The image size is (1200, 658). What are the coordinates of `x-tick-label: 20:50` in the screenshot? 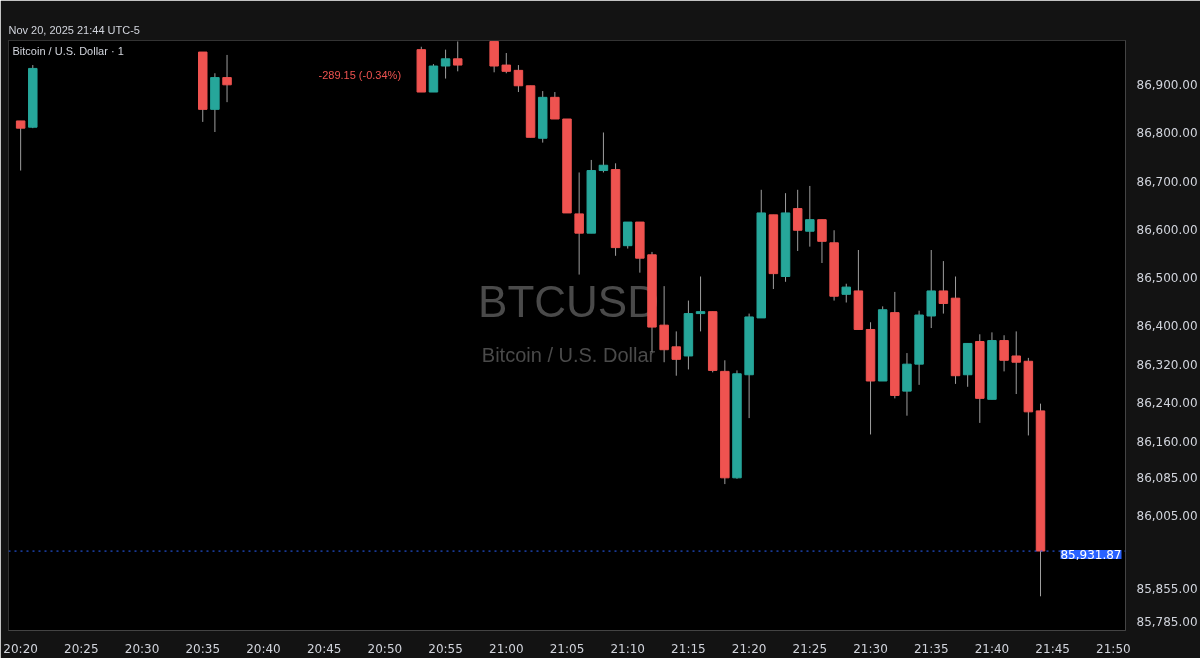 It's located at (385, 648).